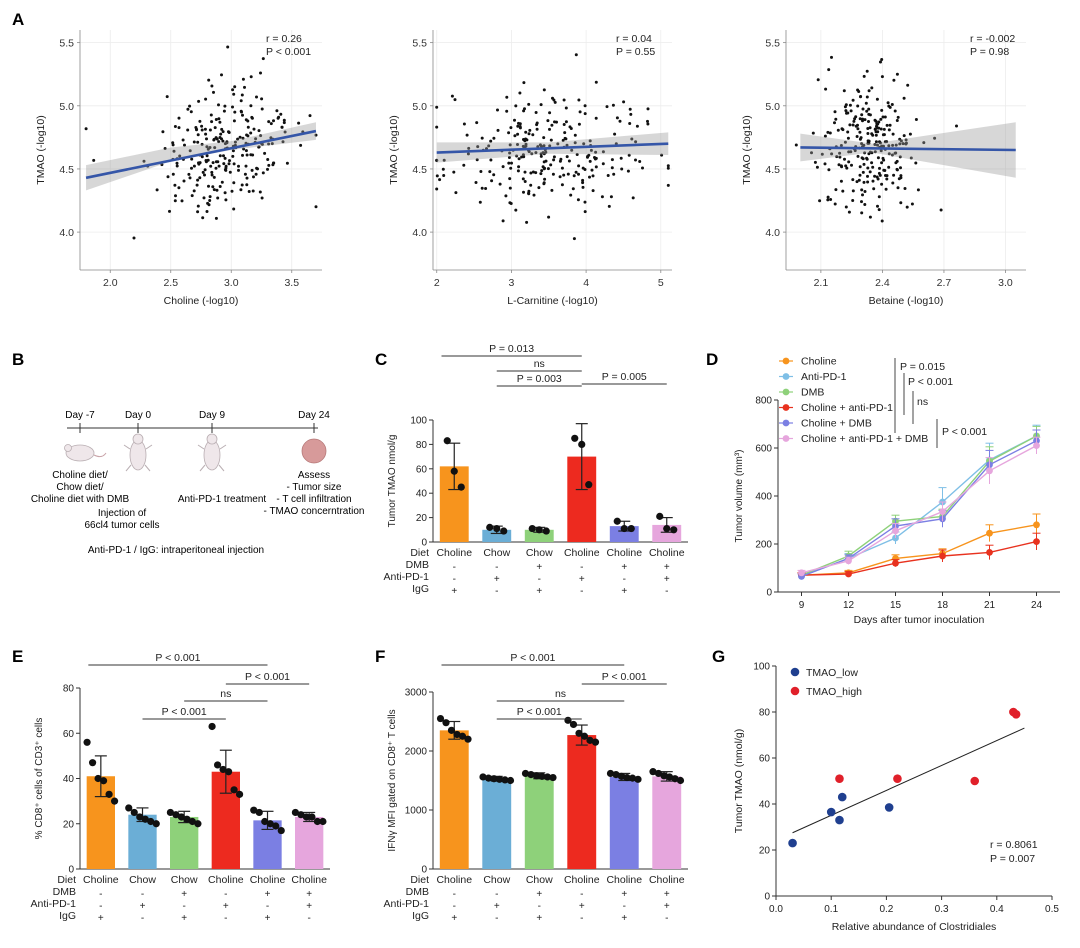  Describe the element at coordinates (80, 475) in the screenshot. I see `diet-text: Choline diet/` at that location.